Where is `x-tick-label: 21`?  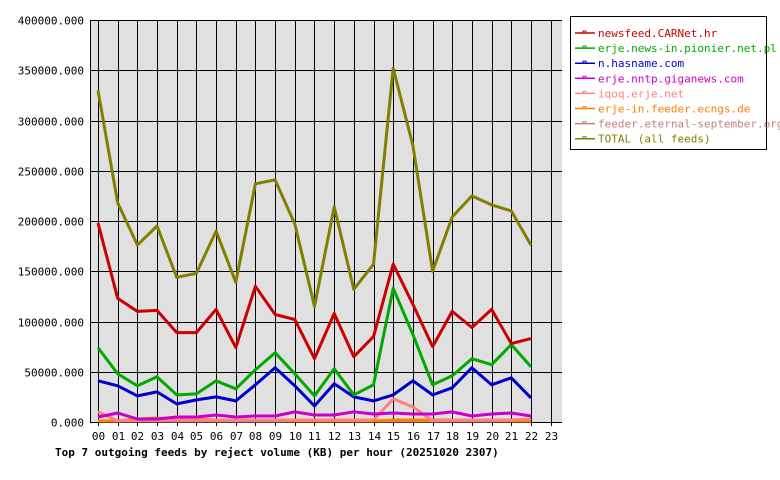
x-tick-label: 21 is located at coordinates (511, 436).